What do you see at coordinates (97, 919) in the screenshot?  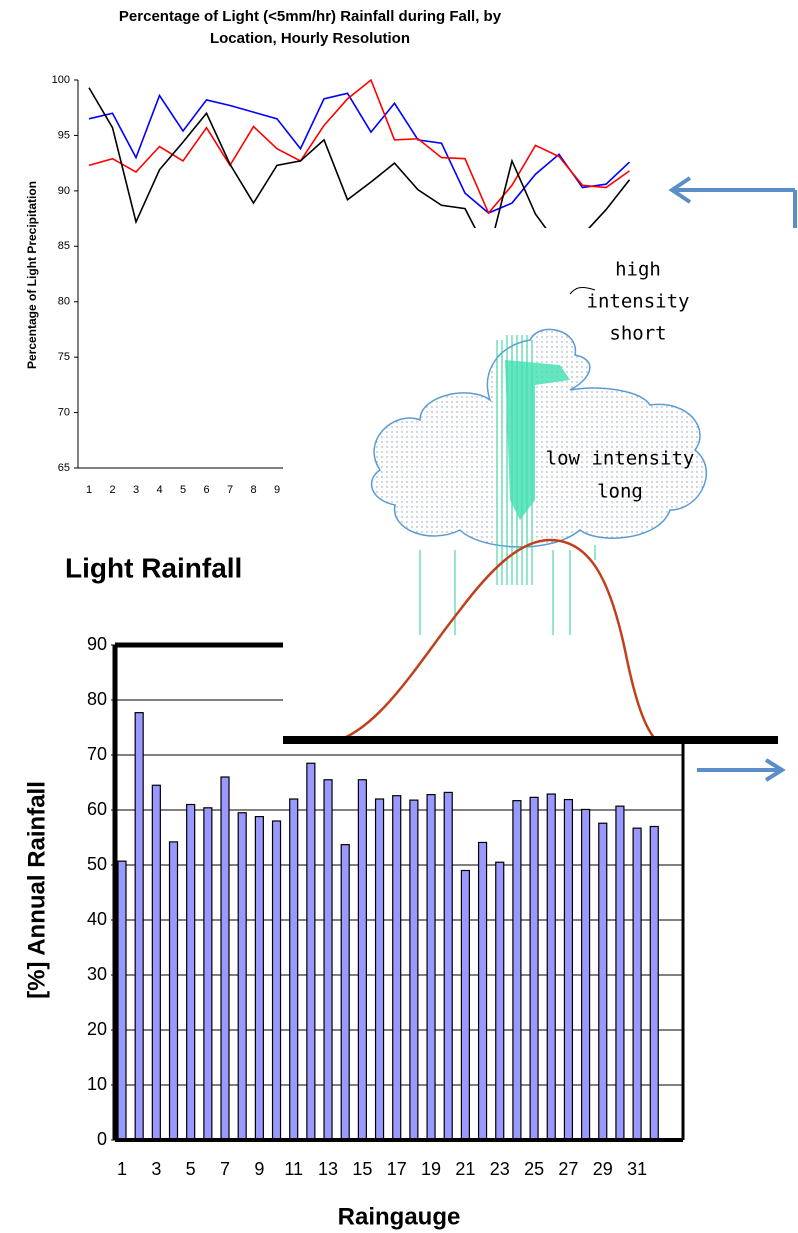 I see `y-tick-label: 40` at bounding box center [97, 919].